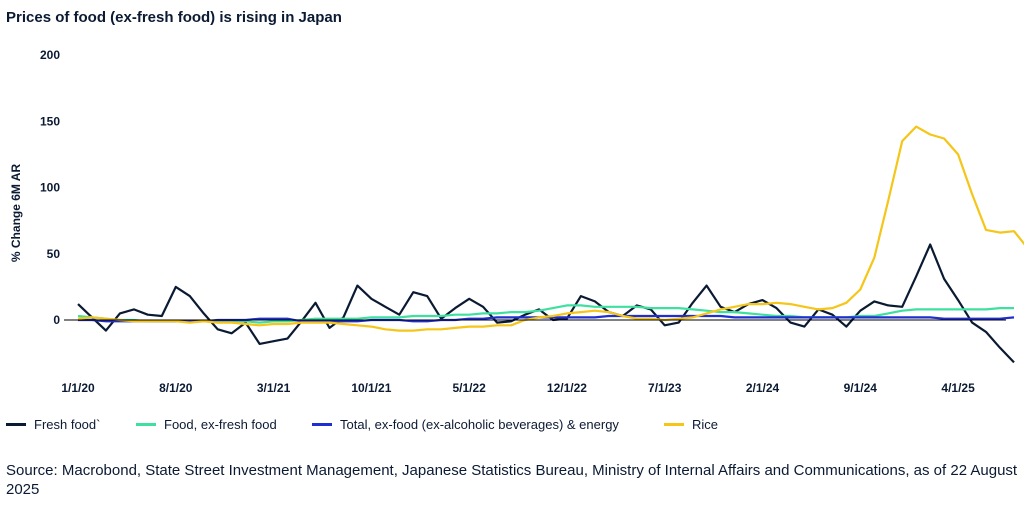  What do you see at coordinates (78, 388) in the screenshot?
I see `x-tick-label: 1/1/20` at bounding box center [78, 388].